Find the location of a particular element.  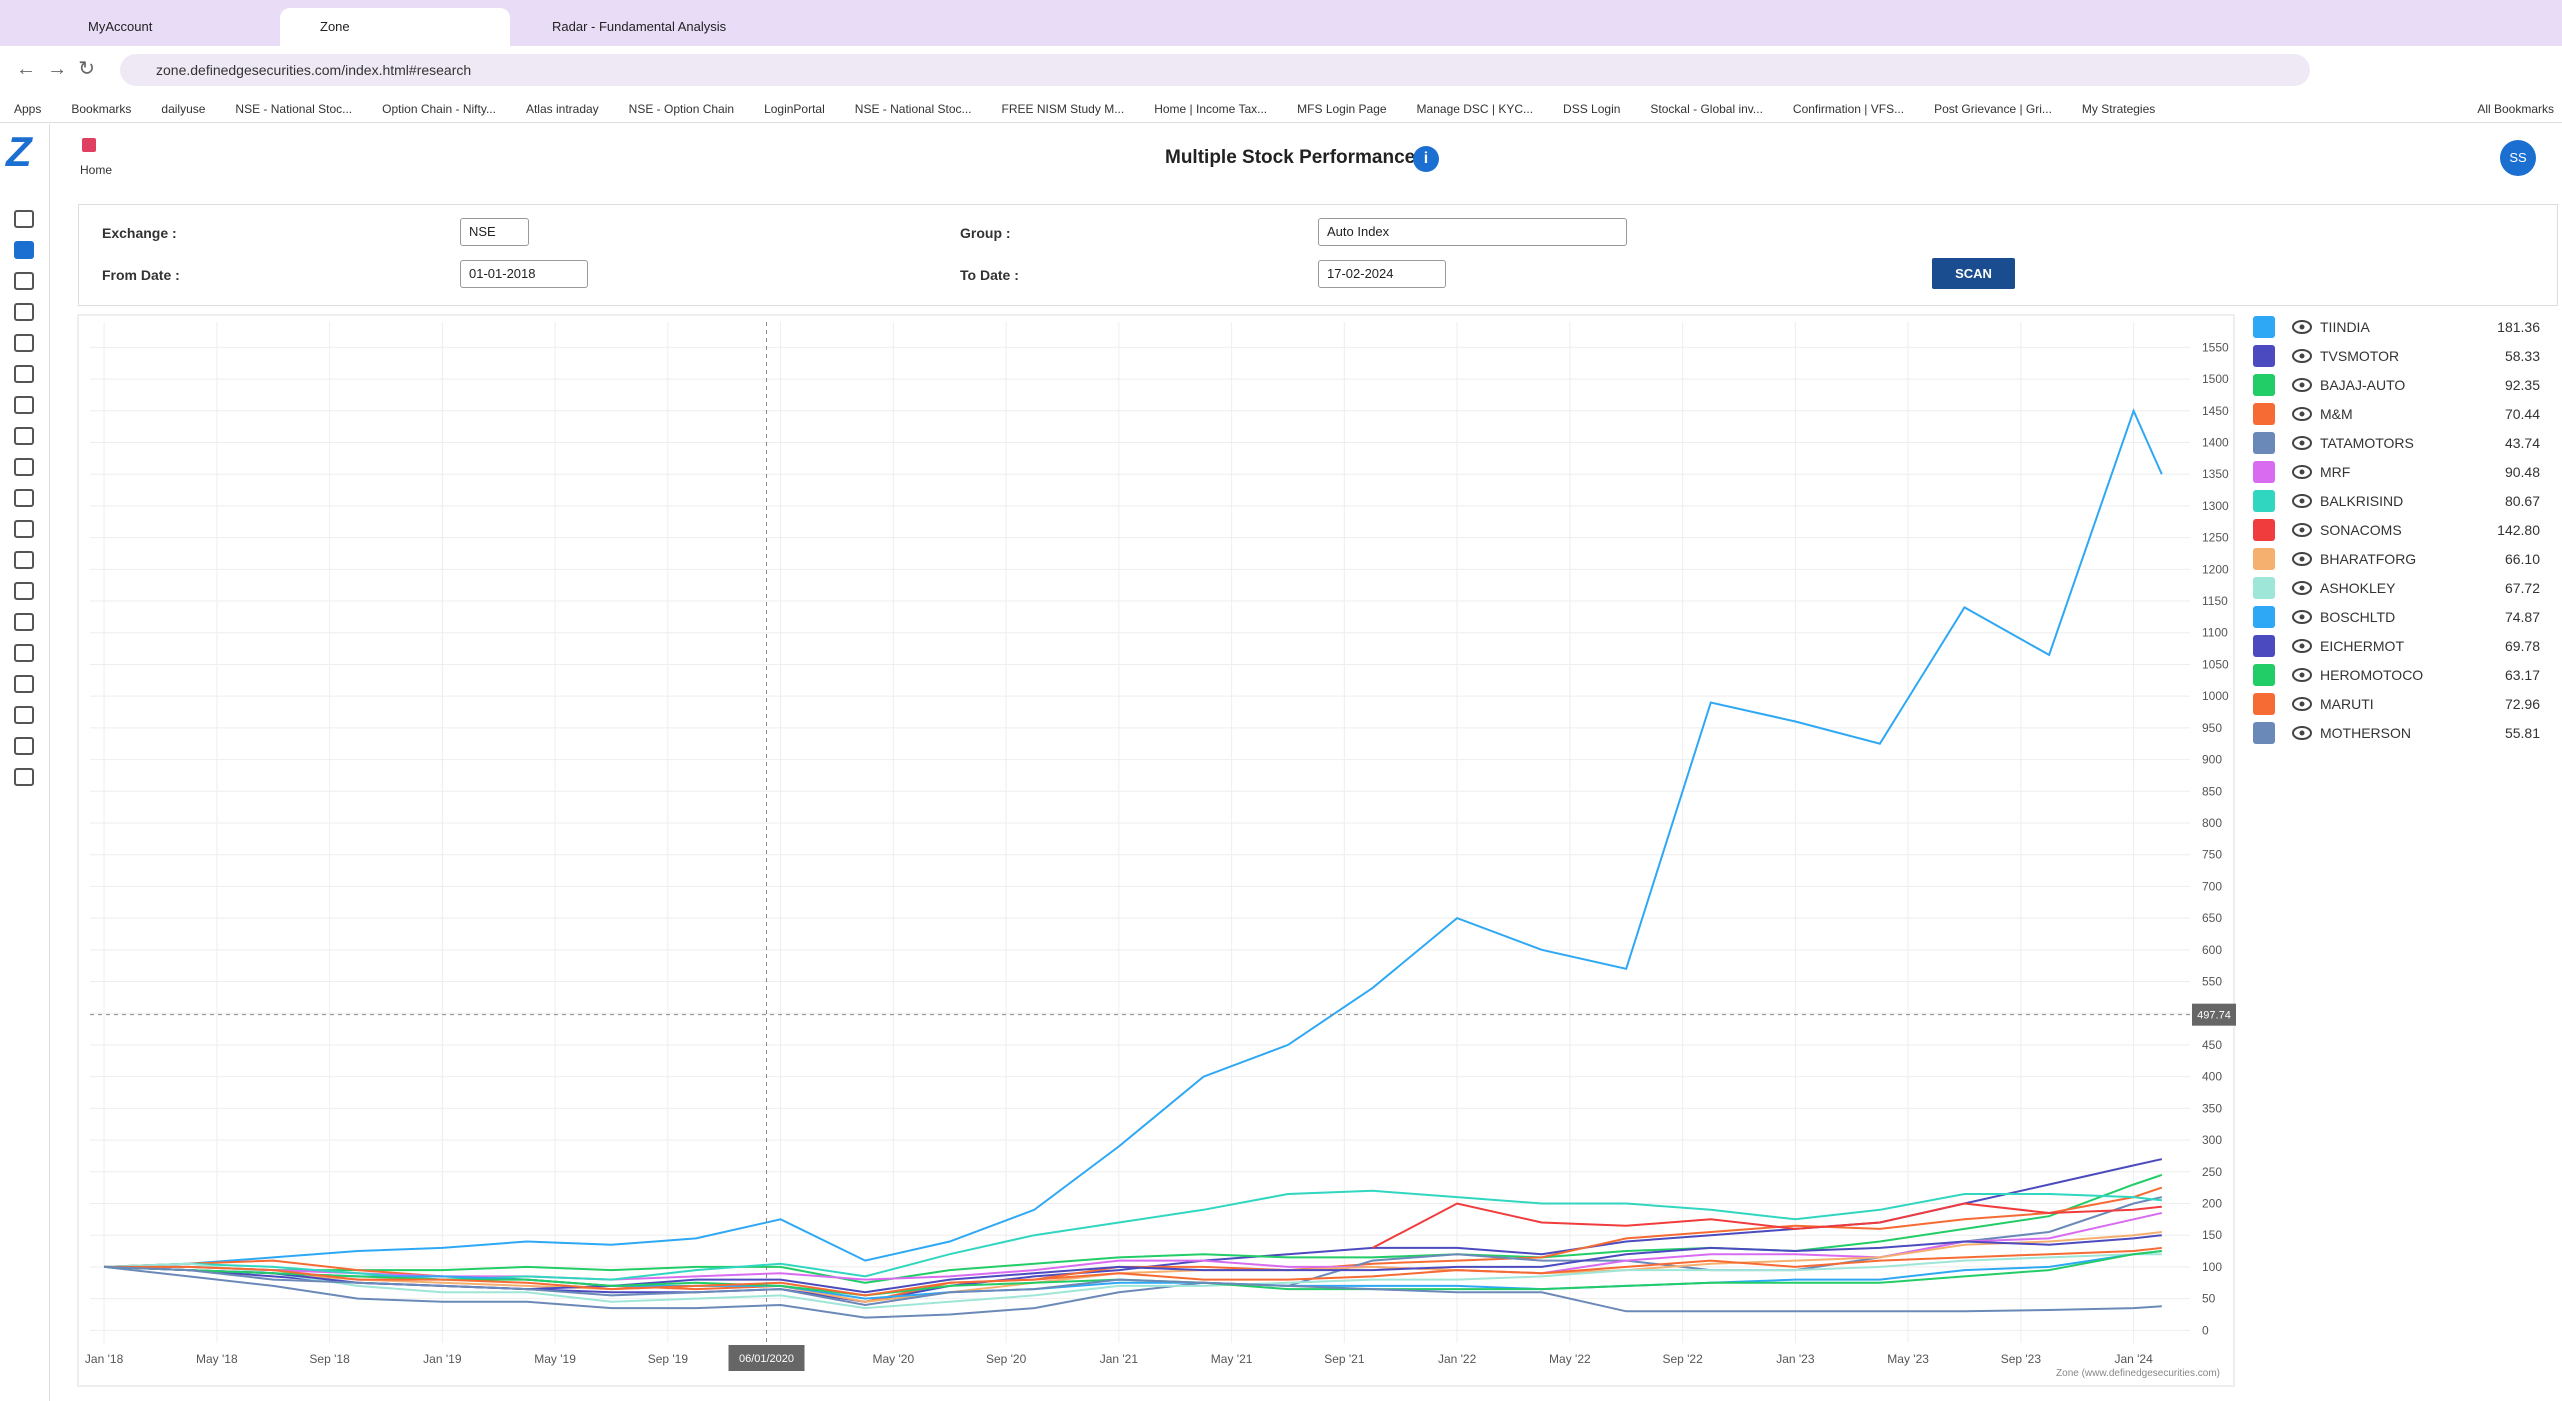

crosshair-x-label: 06/01/2020 is located at coordinates (766, 1359).